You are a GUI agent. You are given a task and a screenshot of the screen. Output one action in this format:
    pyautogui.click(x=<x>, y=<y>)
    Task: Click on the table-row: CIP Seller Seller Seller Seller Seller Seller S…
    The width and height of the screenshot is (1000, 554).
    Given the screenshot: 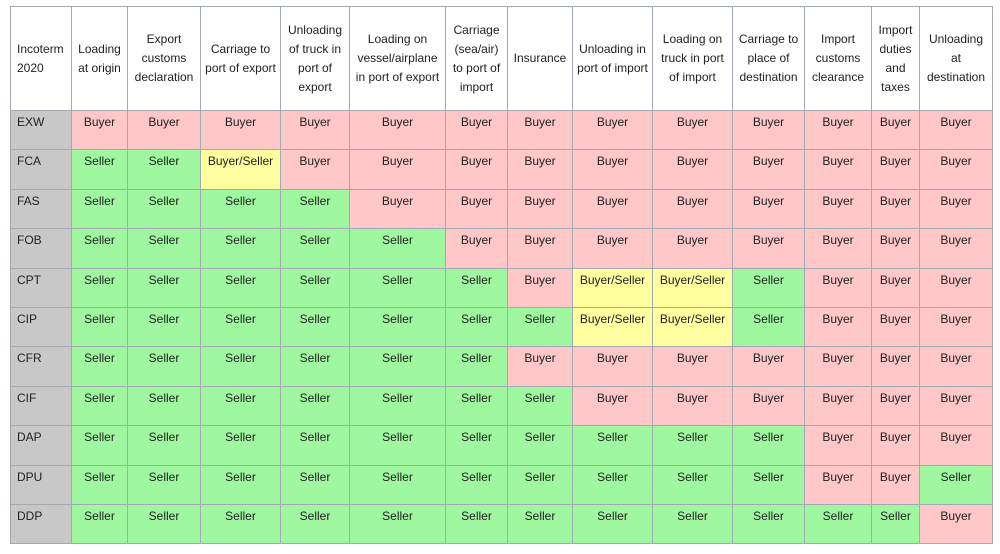 What is the action you would take?
    pyautogui.click(x=501, y=327)
    